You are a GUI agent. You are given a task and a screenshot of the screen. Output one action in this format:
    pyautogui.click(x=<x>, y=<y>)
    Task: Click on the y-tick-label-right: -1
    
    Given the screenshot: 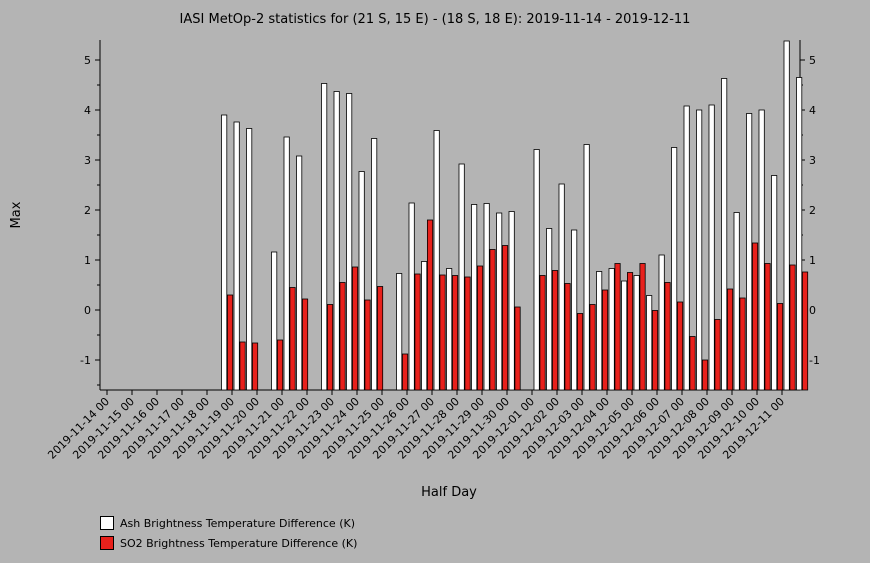 What is the action you would take?
    pyautogui.click(x=814, y=360)
    